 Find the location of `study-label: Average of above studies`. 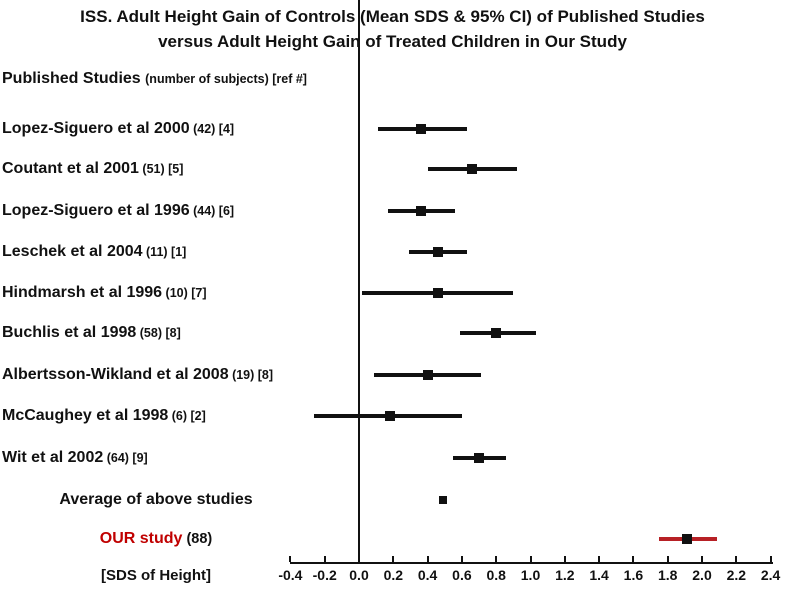

study-label: Average of above studies is located at coordinates (156, 500).